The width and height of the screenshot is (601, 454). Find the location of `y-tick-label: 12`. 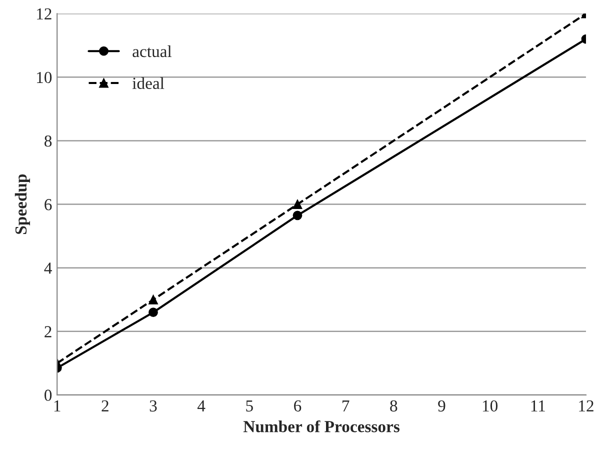

y-tick-label: 12 is located at coordinates (44, 14).